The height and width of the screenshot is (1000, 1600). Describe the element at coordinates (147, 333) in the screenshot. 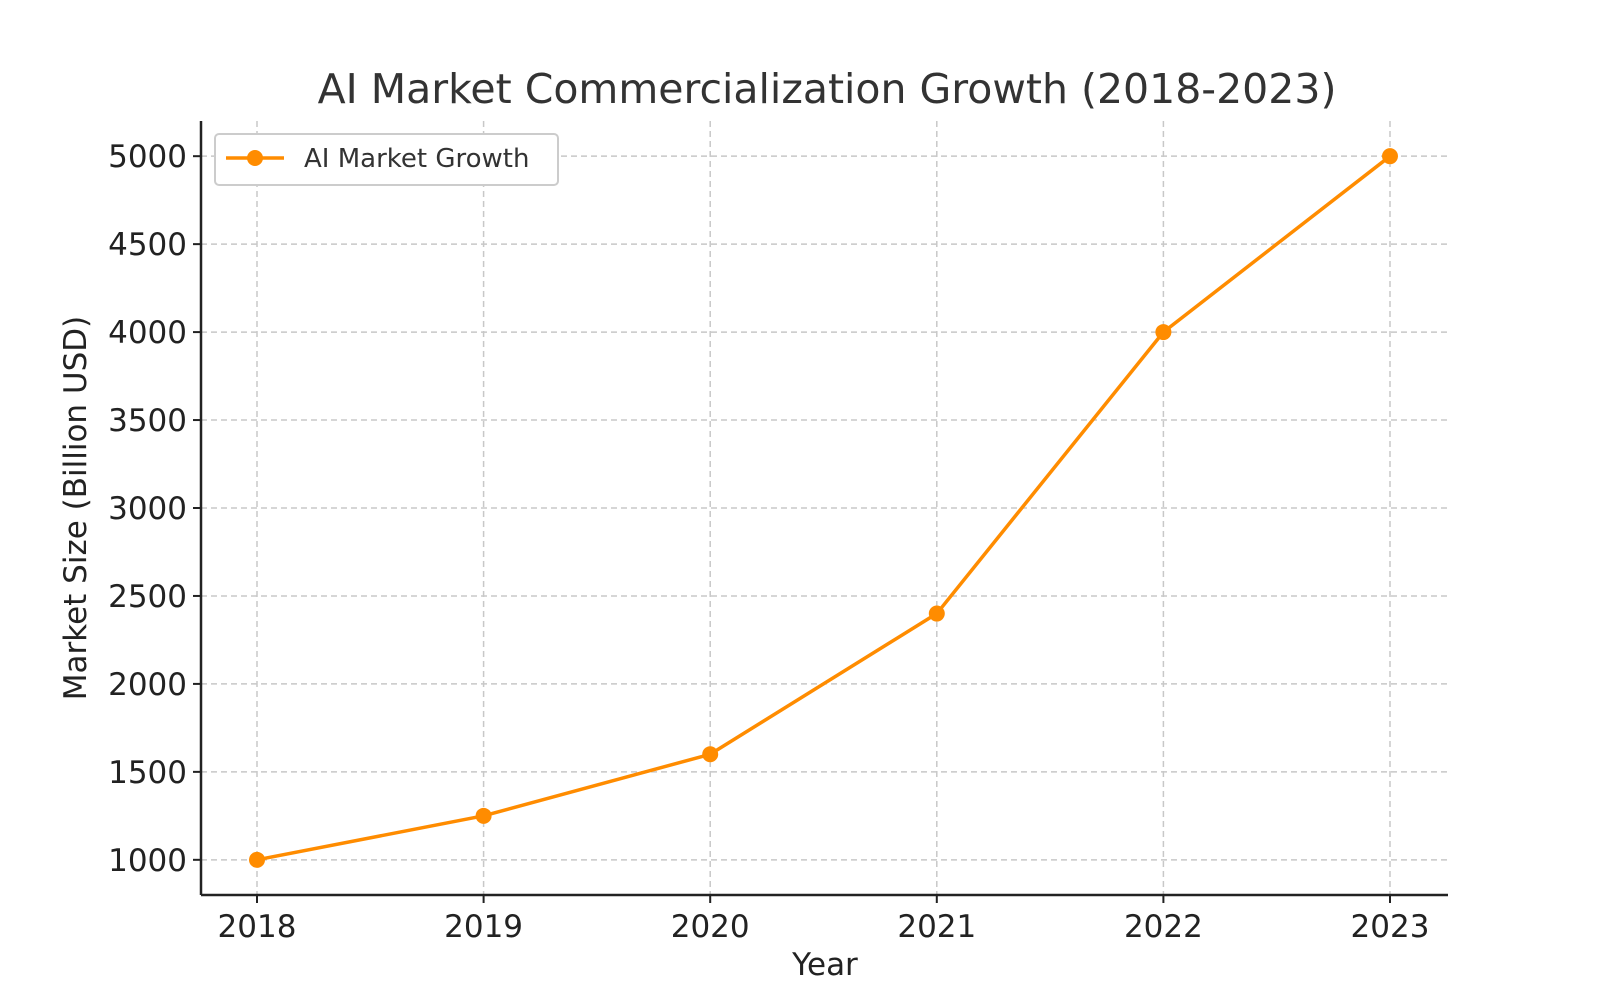

I see `y-tick-label: 4000` at that location.